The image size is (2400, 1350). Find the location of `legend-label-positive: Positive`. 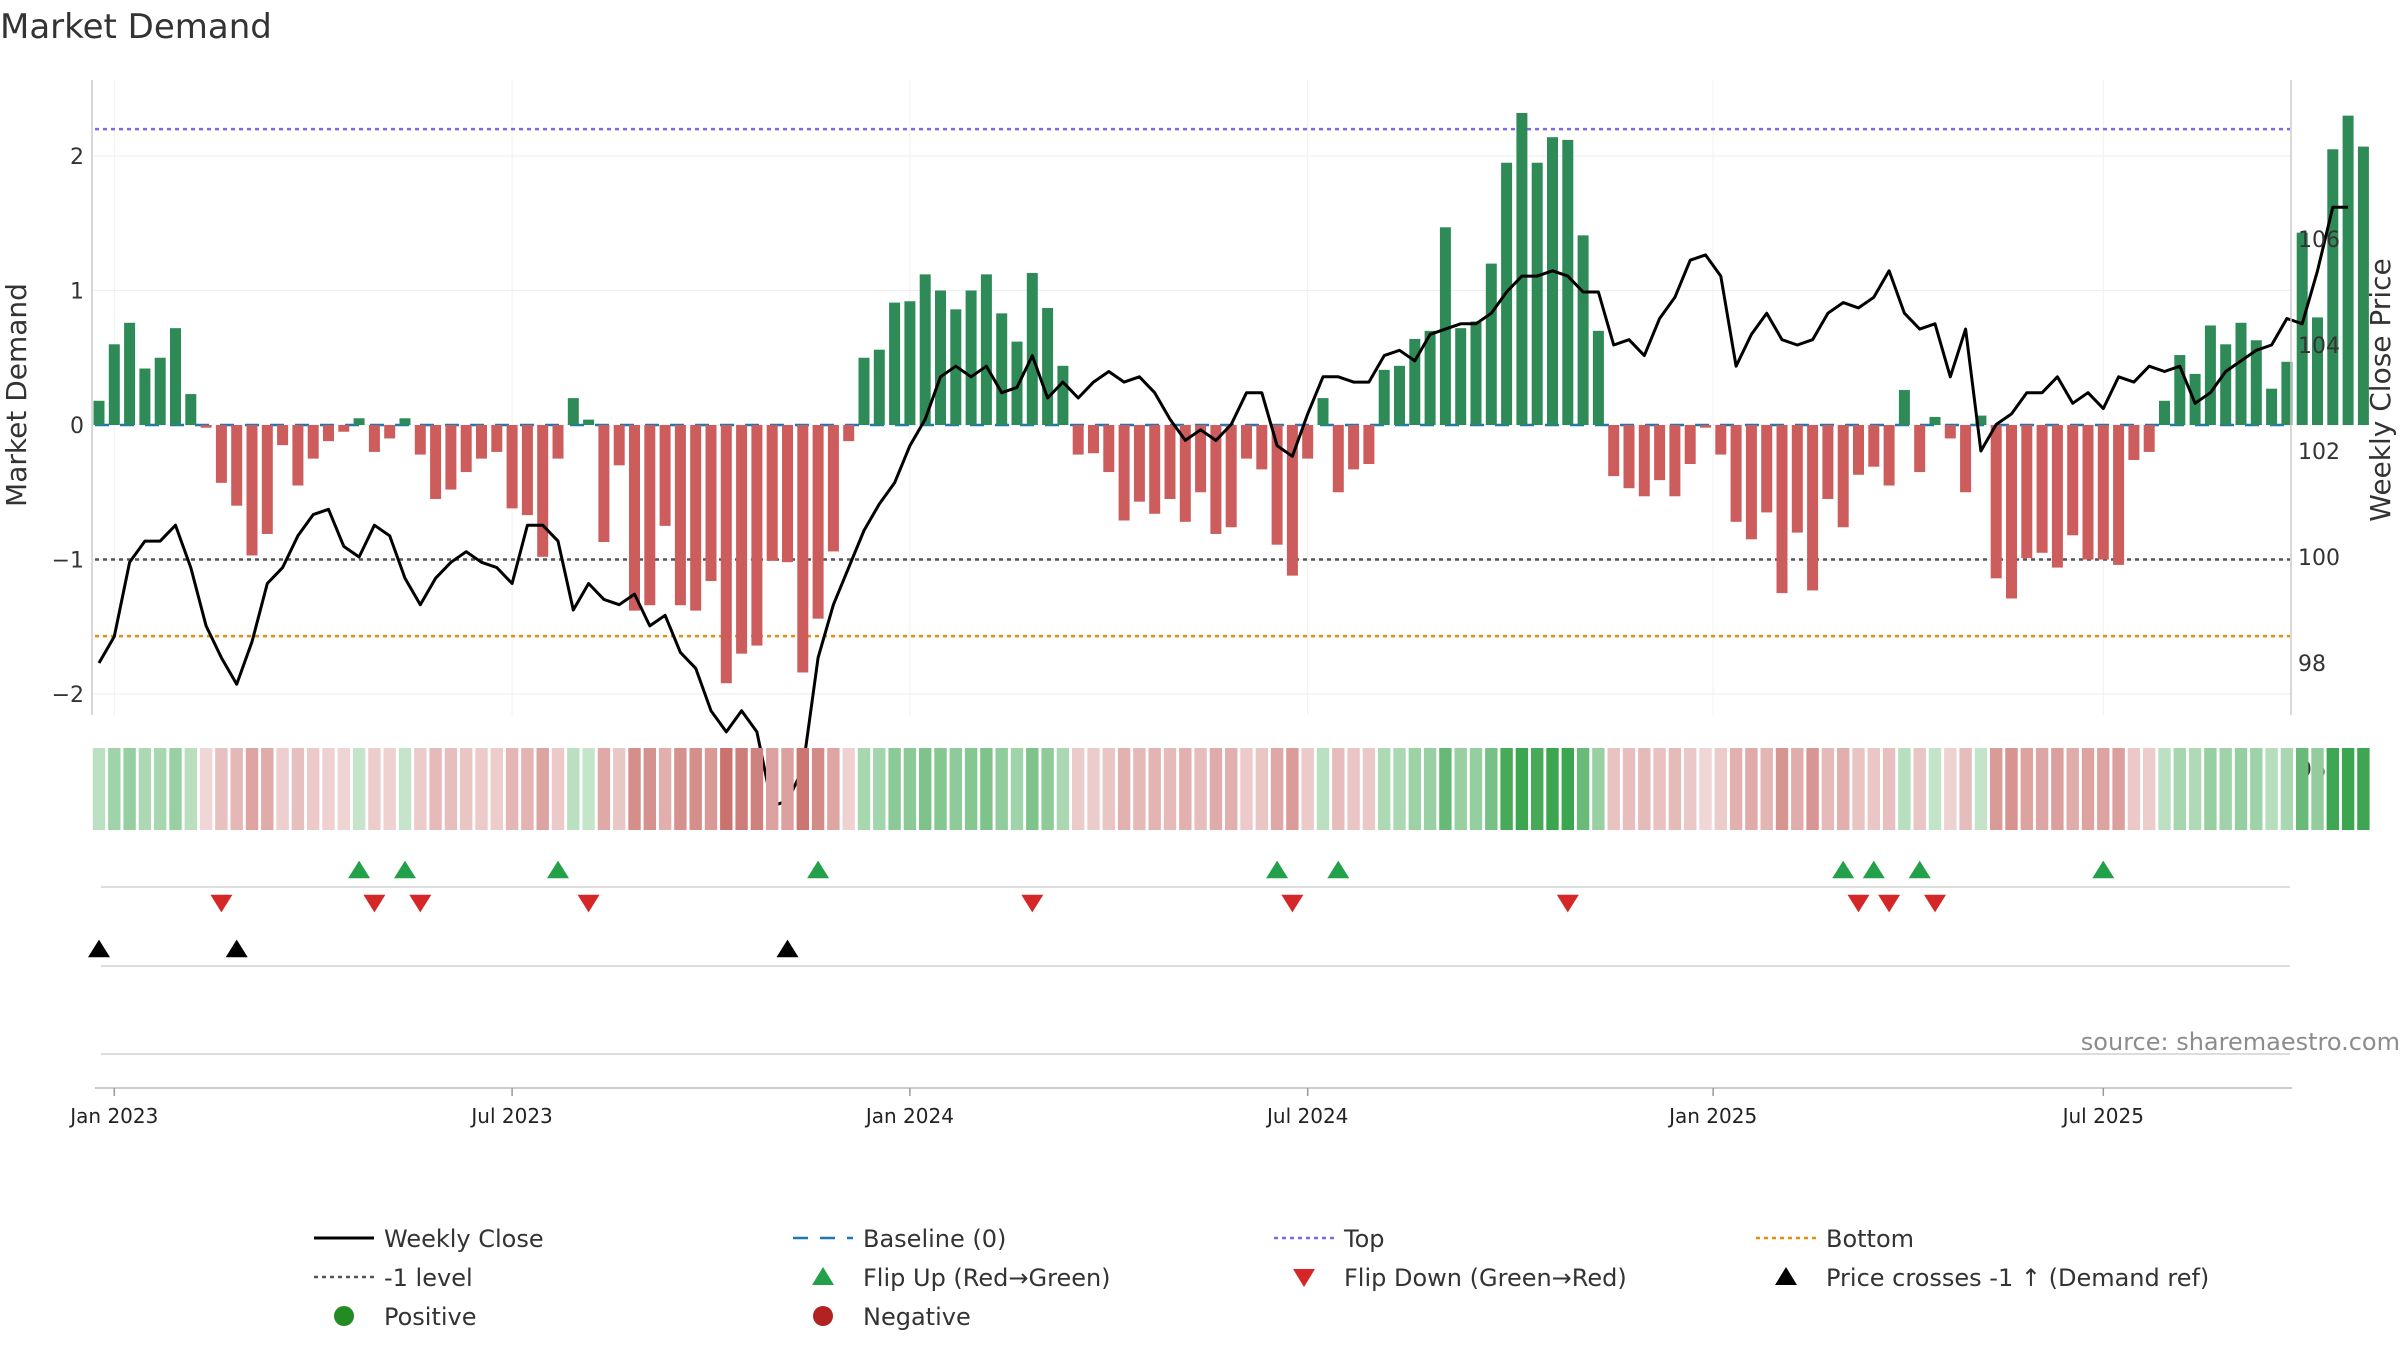

legend-label-positive: Positive is located at coordinates (430, 1317).